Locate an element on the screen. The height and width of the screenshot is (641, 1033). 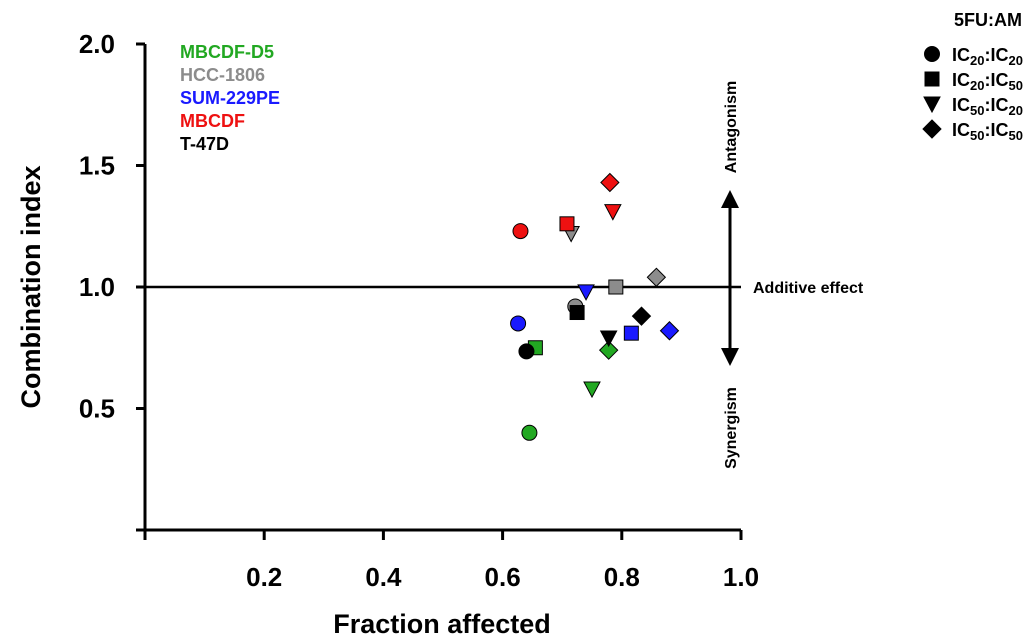
cell-line-label: MBCDF is located at coordinates (212, 121).